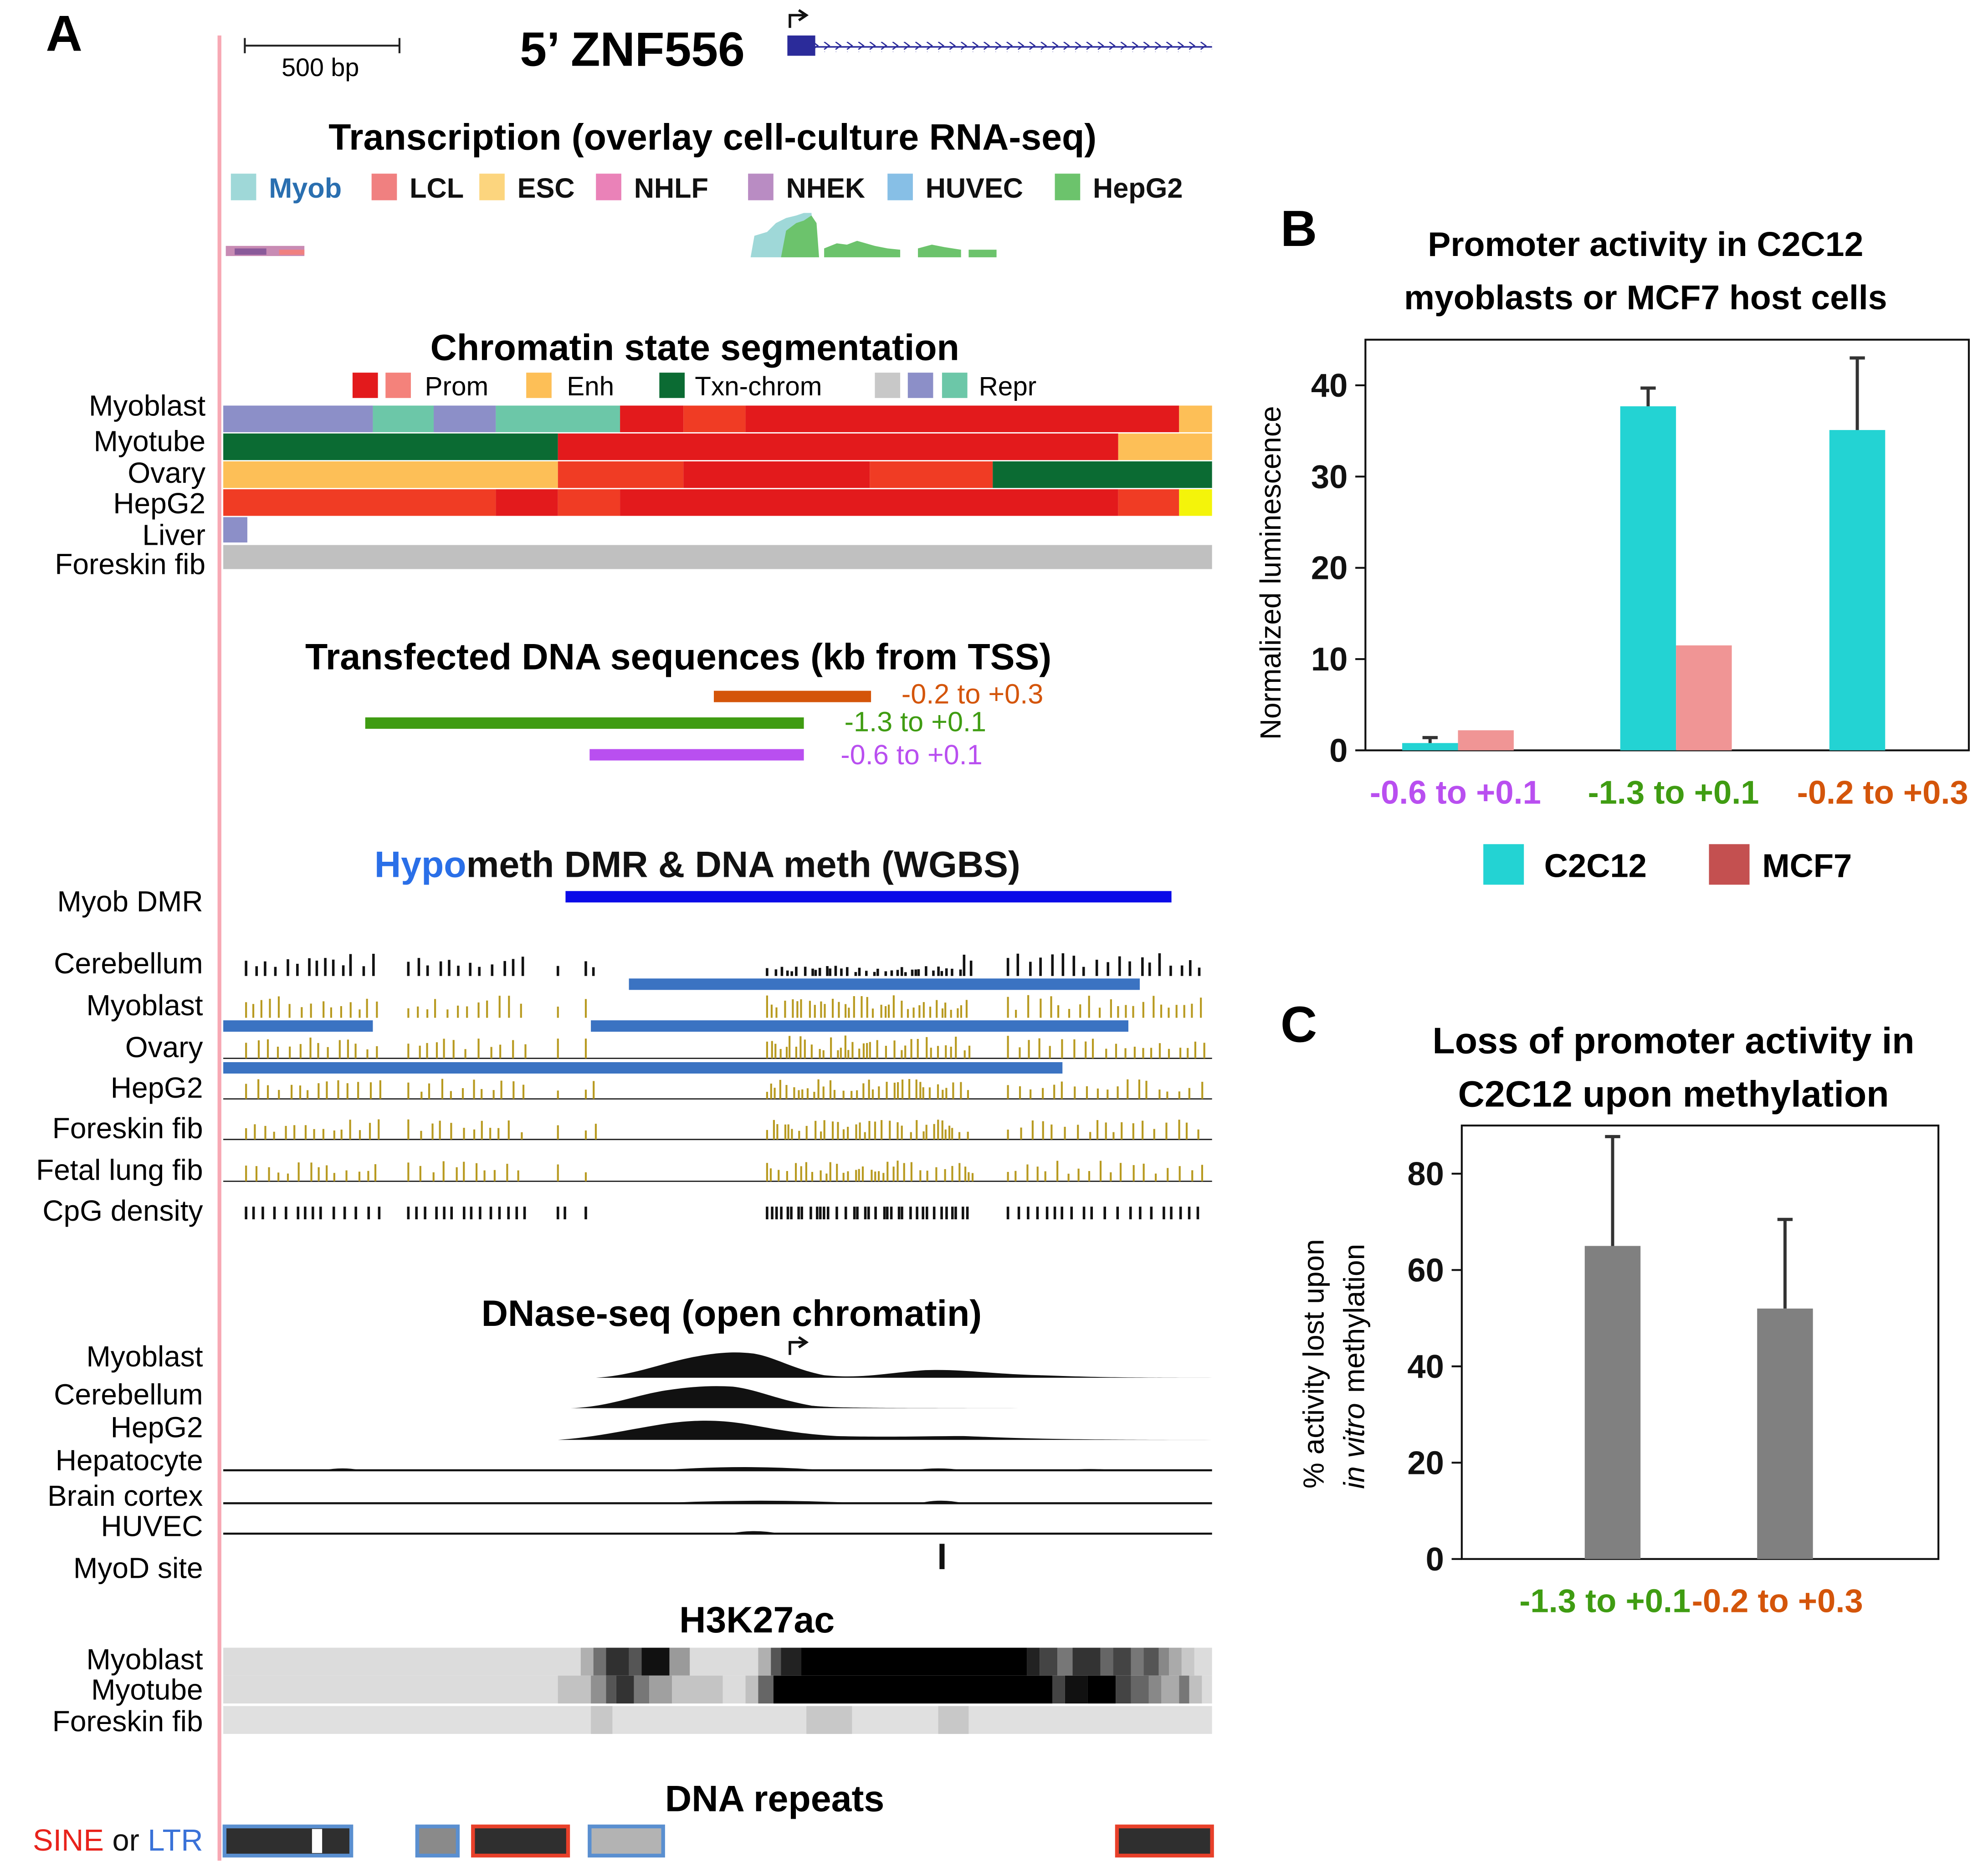  Describe the element at coordinates (825, 188) in the screenshot. I see `legend-label: NHEK` at that location.